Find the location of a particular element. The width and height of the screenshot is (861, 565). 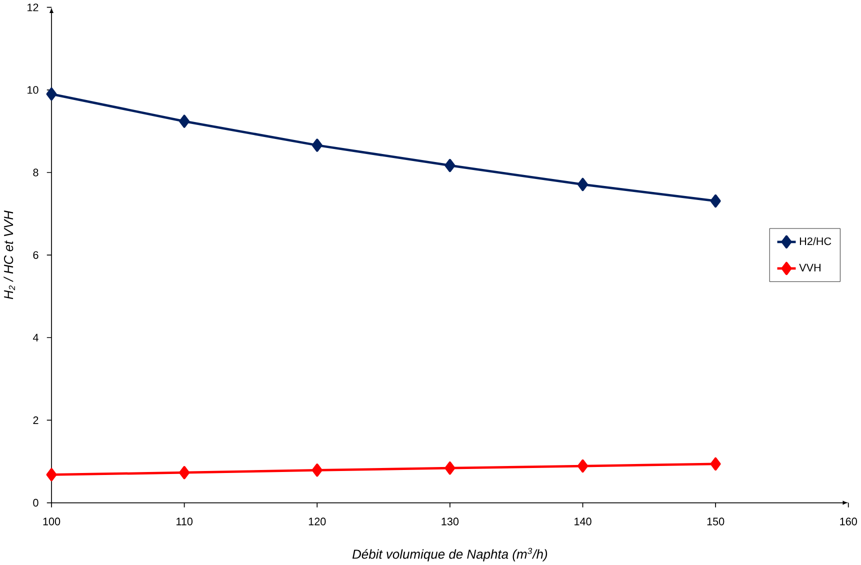

x-tick-label: 130 is located at coordinates (450, 522).